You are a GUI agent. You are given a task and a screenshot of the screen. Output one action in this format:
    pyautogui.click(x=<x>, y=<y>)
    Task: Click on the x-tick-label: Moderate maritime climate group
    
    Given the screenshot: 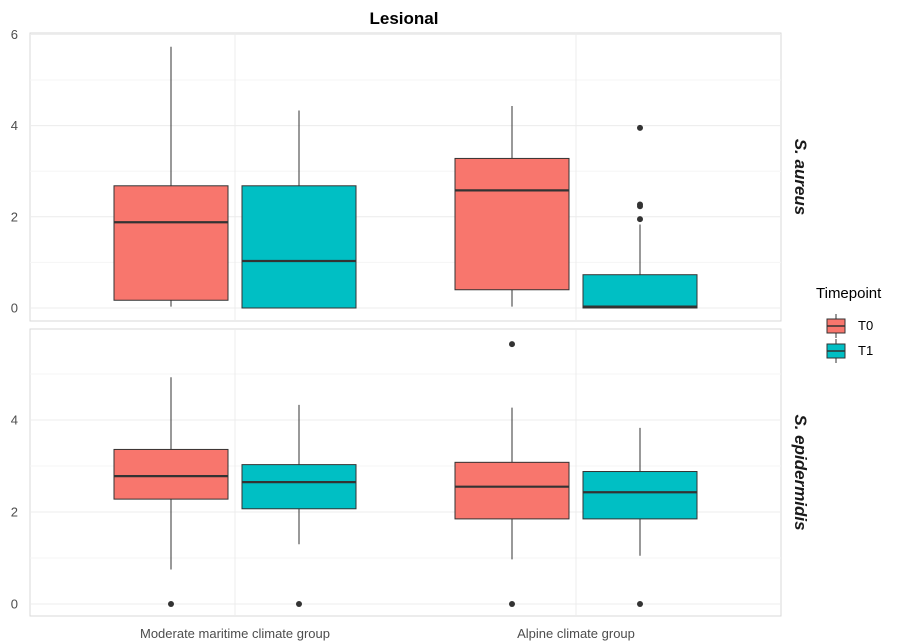 What is the action you would take?
    pyautogui.click(x=235, y=633)
    